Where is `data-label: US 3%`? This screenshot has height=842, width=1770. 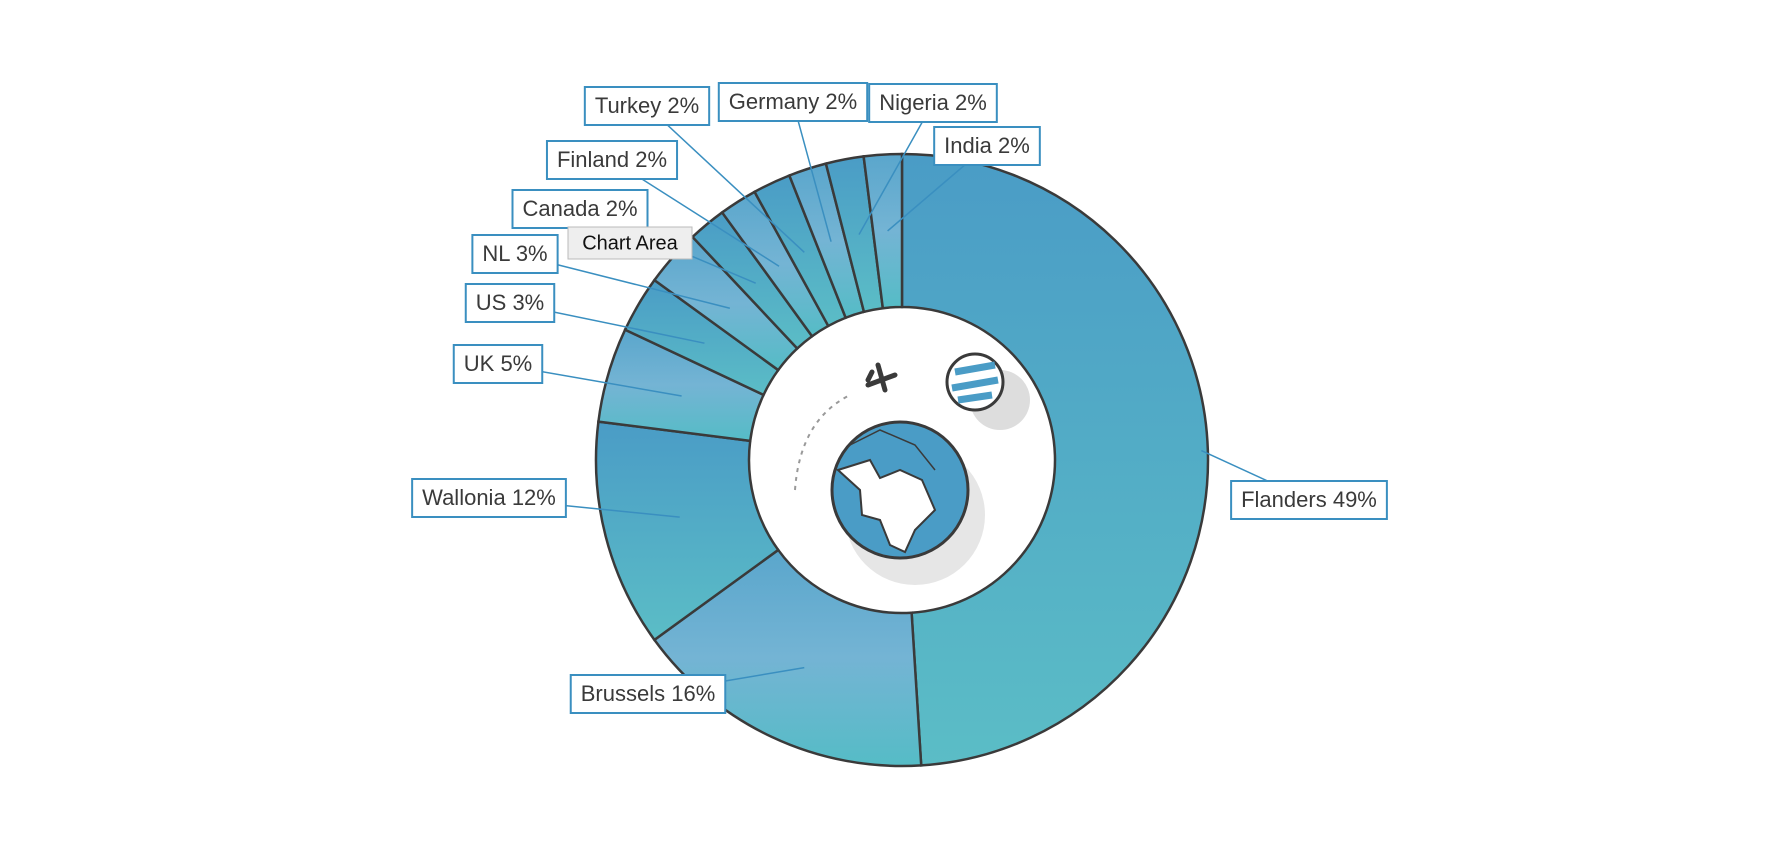
data-label: US 3% is located at coordinates (510, 302).